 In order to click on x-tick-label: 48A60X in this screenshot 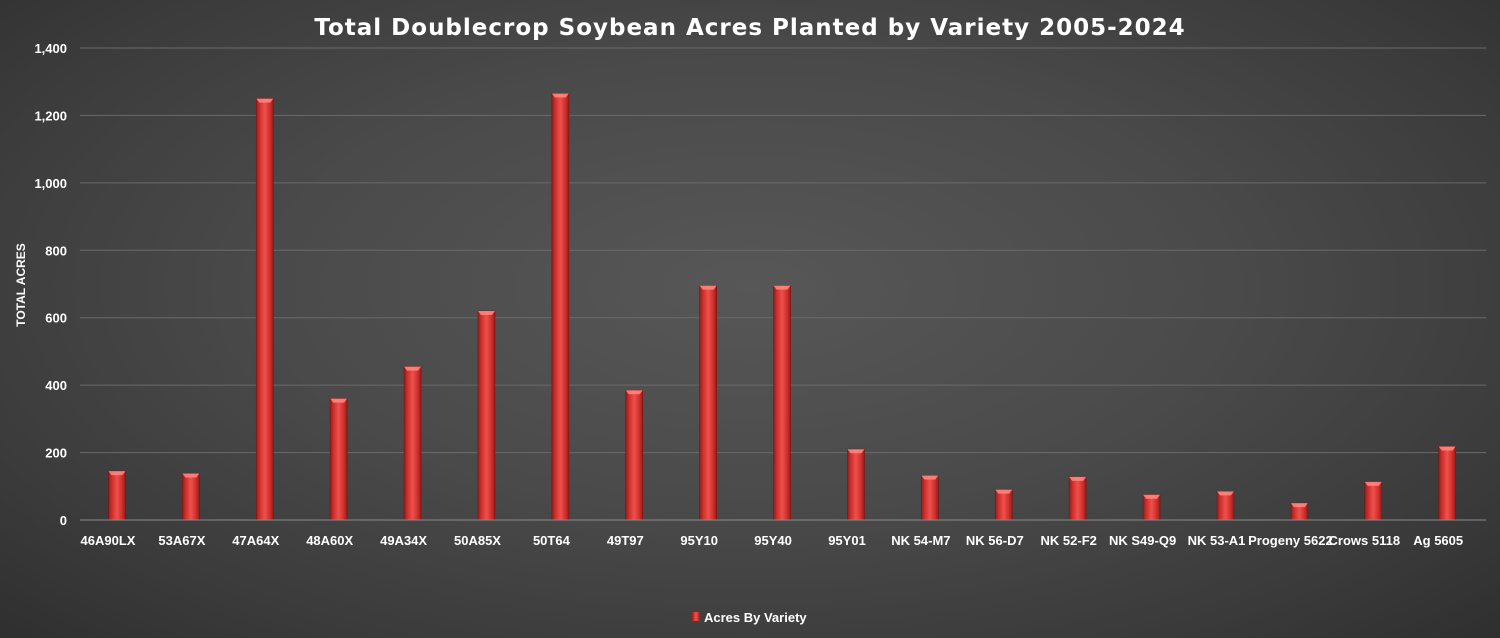, I will do `click(329, 540)`.